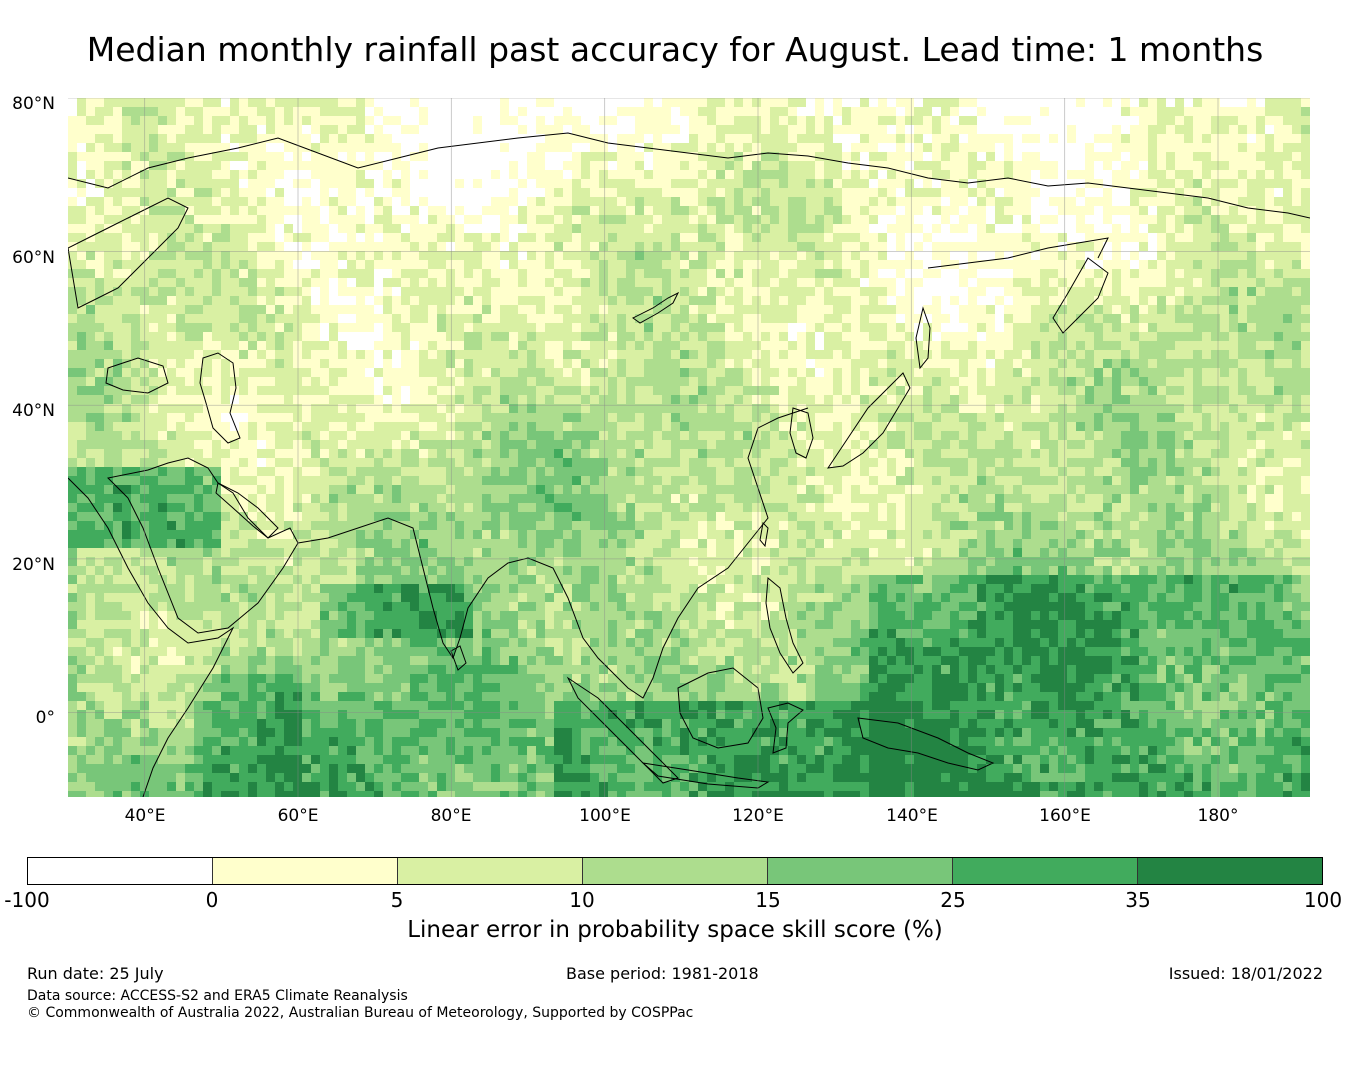 Image resolution: width=1350 pixels, height=1065 pixels. What do you see at coordinates (128, 253) in the screenshot?
I see `coastline-scandinavia` at bounding box center [128, 253].